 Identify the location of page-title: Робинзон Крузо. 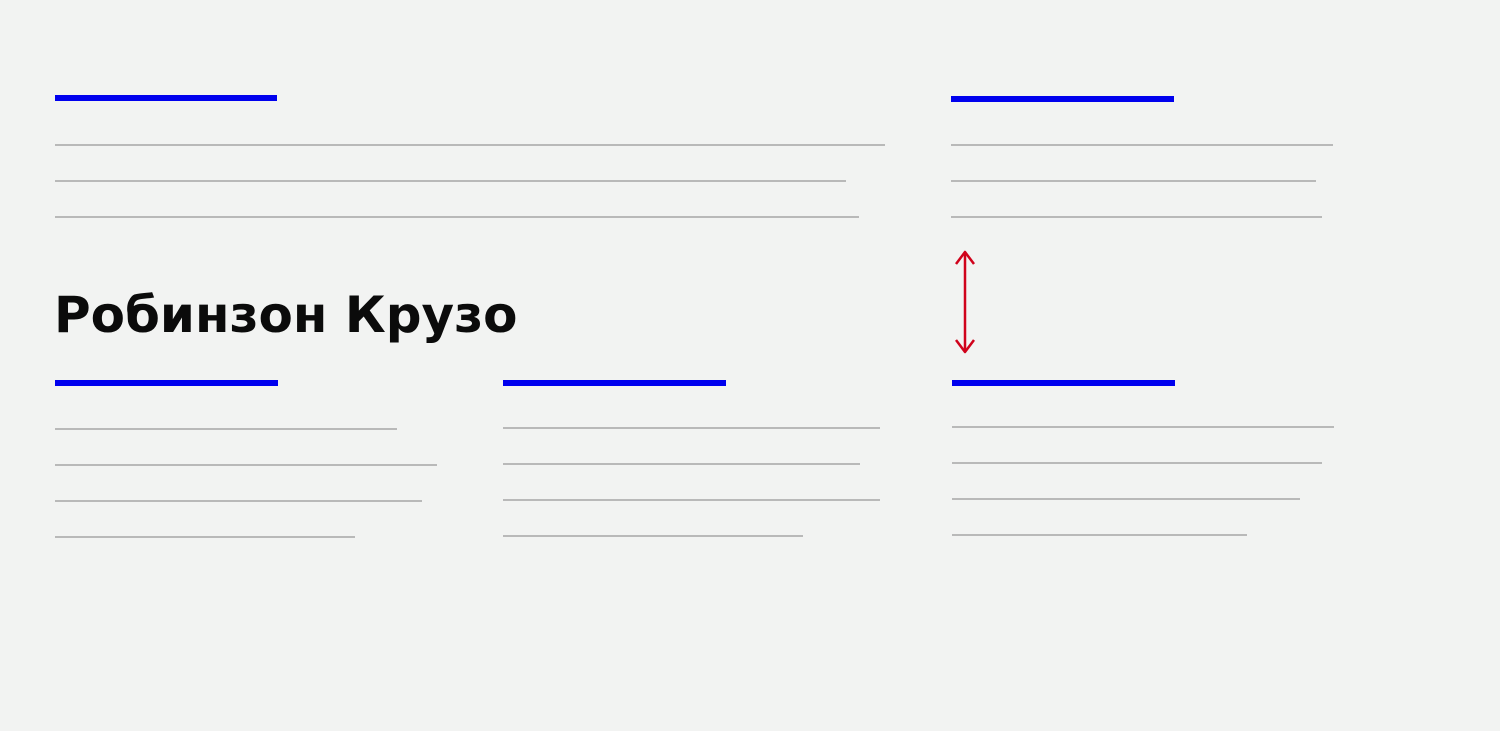
(286, 315).